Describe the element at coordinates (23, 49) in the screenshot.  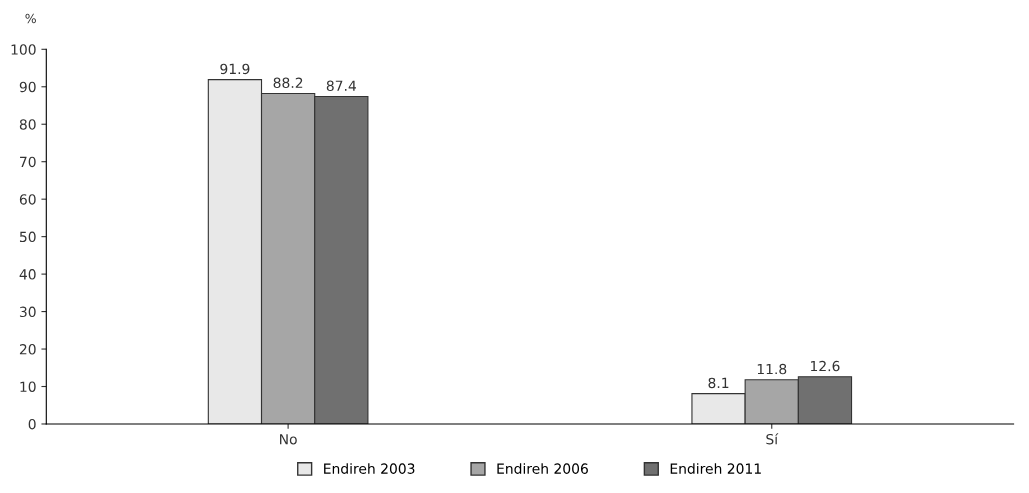
I see `y-tick-label: 100` at that location.